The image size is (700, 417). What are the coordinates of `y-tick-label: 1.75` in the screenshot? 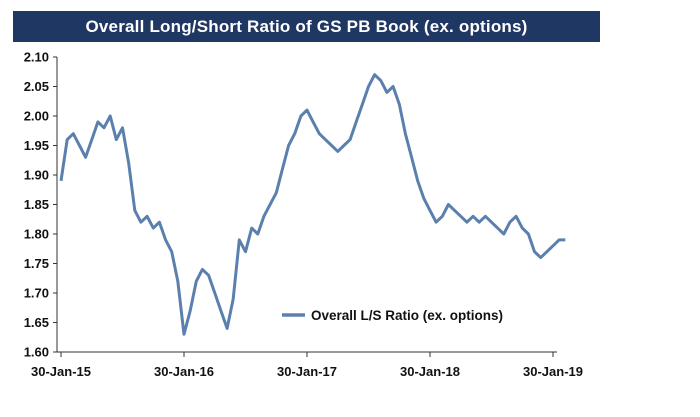 It's located at (36, 263).